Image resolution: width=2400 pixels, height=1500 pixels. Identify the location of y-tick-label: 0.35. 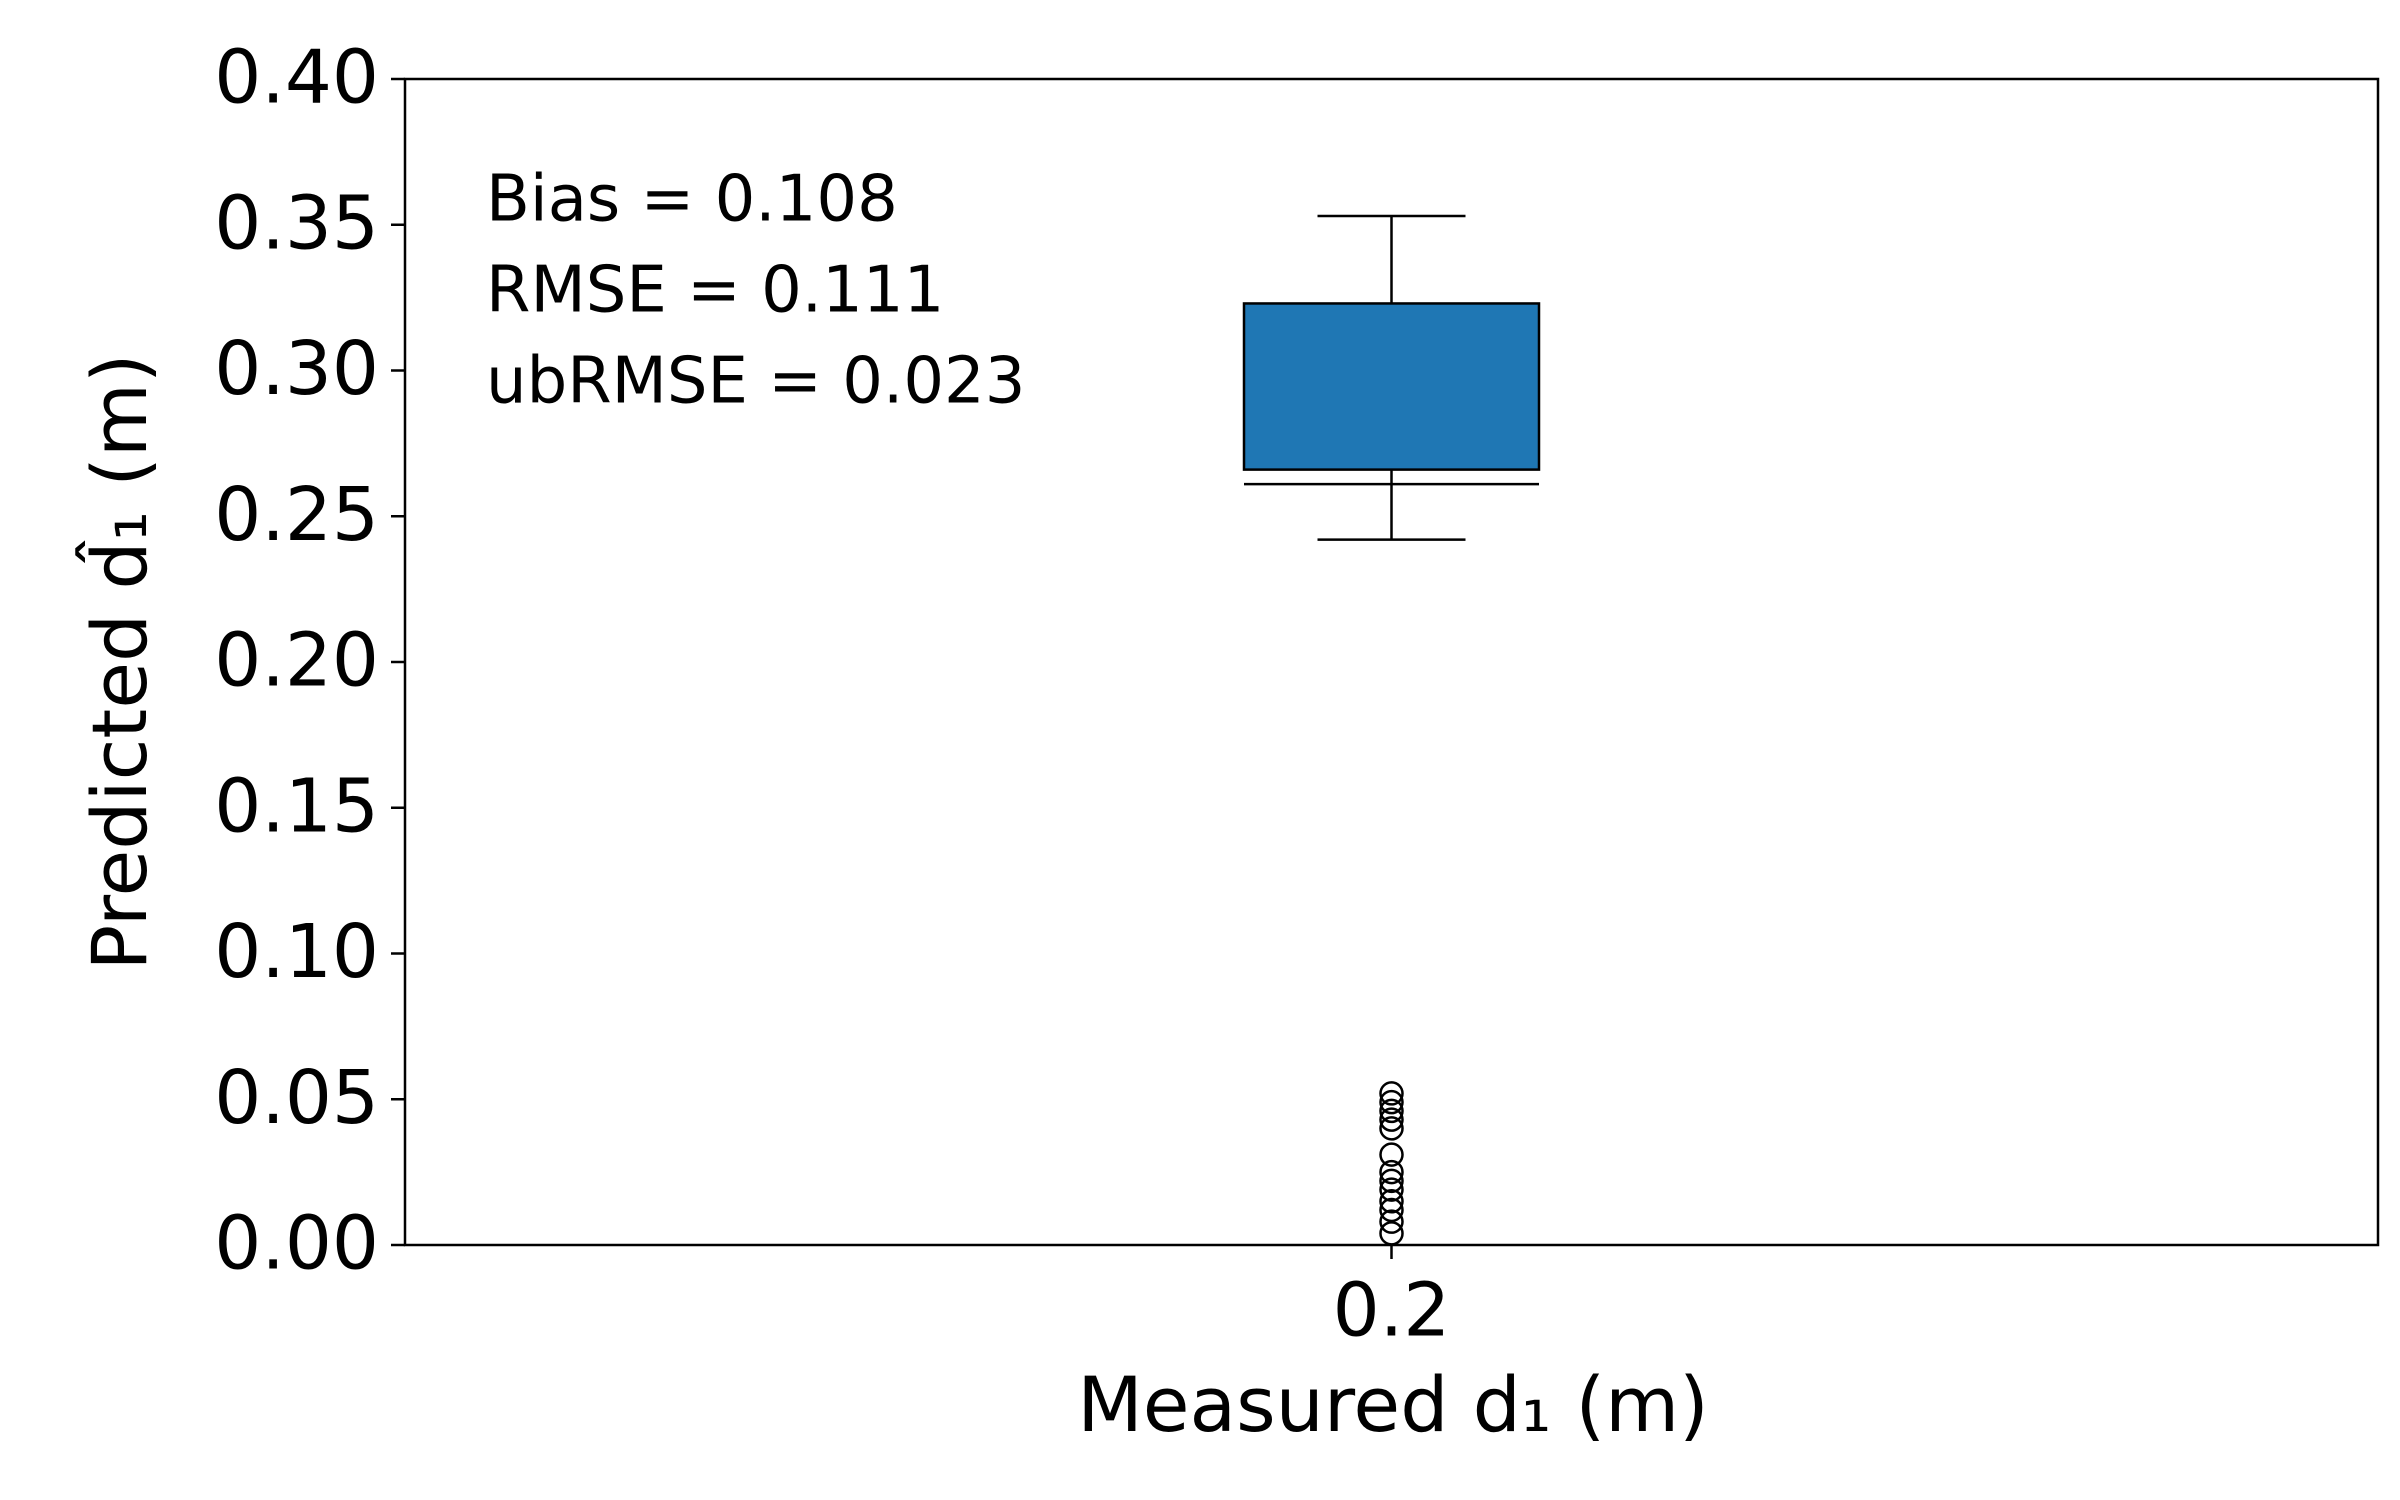
(296, 223).